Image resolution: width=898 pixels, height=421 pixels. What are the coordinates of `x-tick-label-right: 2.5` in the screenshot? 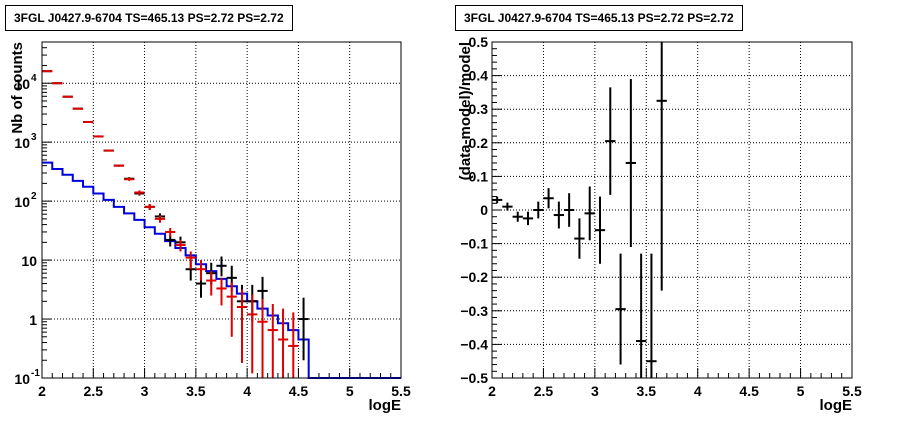 It's located at (544, 391).